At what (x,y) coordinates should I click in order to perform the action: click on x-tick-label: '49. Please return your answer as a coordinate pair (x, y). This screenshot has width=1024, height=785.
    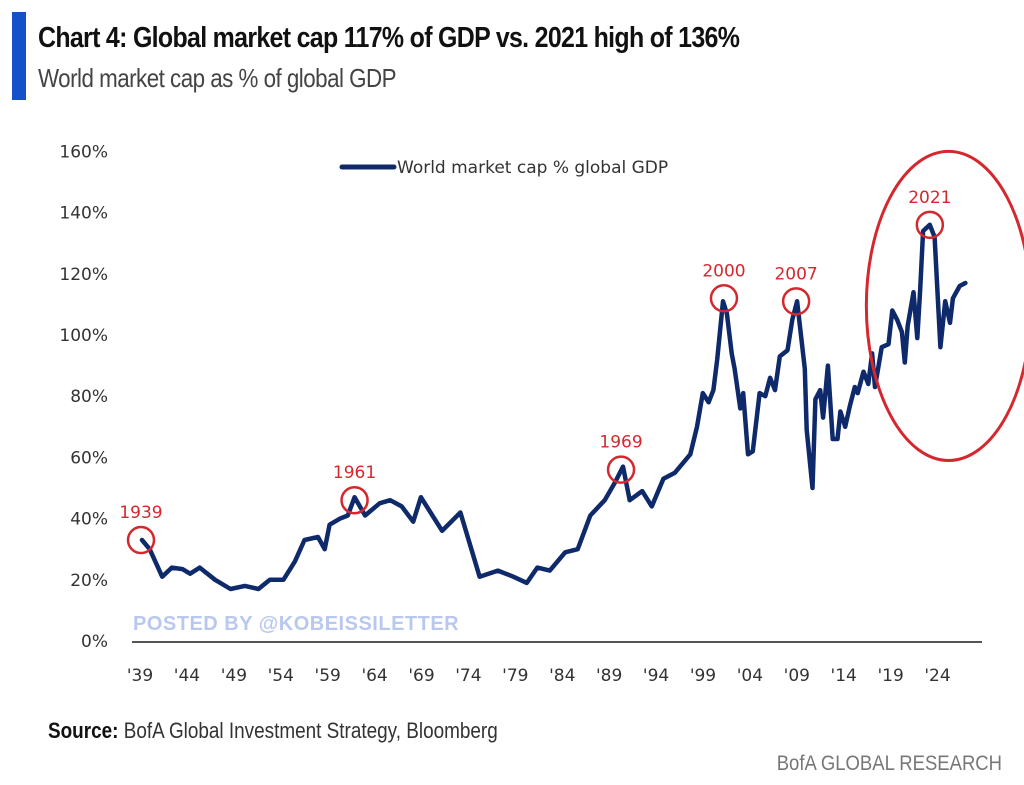
    Looking at the image, I should click on (234, 676).